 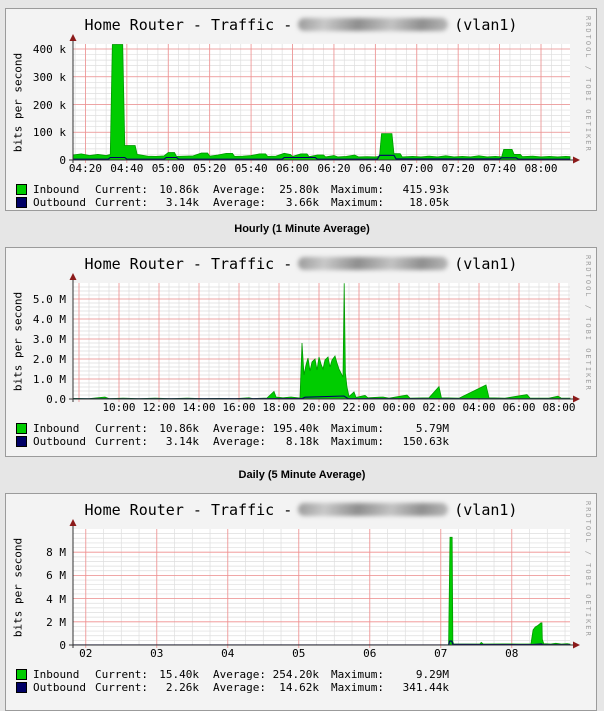 I want to click on legend-maximum-value: 150.63k, so click(x=425, y=441).